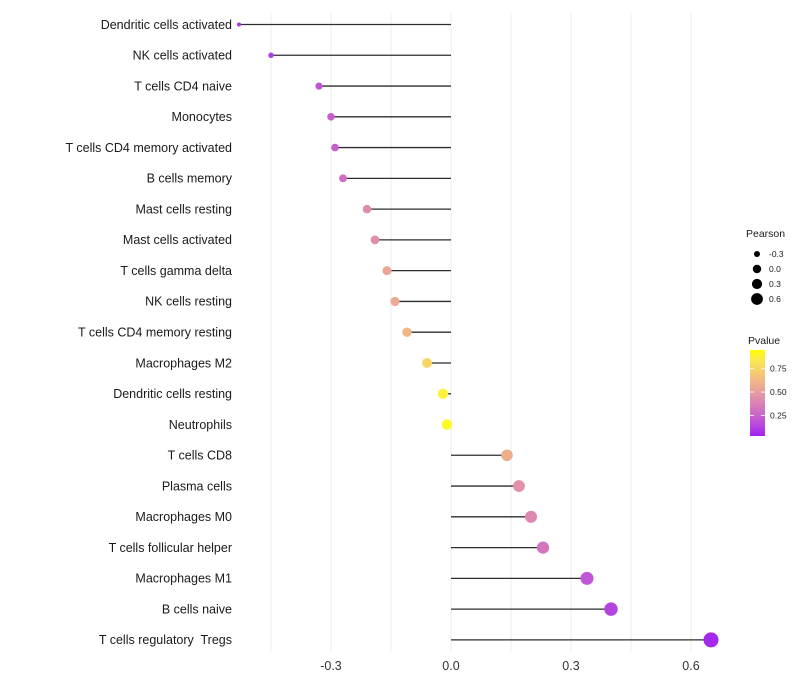  I want to click on category-label: T cells CD4 naive, so click(183, 86).